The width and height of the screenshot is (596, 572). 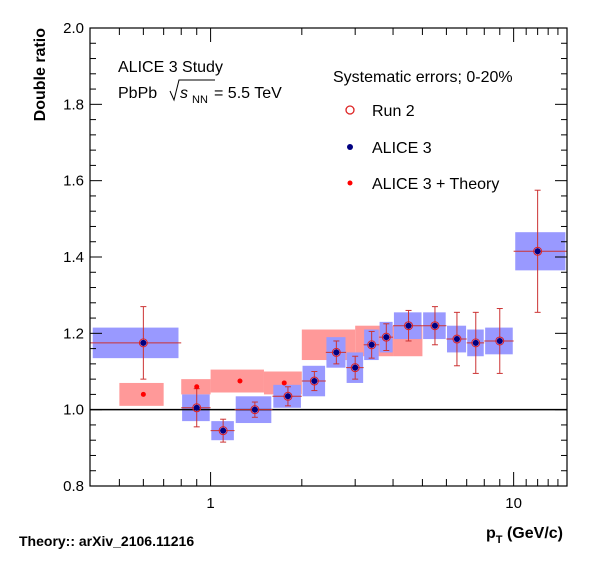 I want to click on legend-title: Systematic errors; 0-20%, so click(x=423, y=77).